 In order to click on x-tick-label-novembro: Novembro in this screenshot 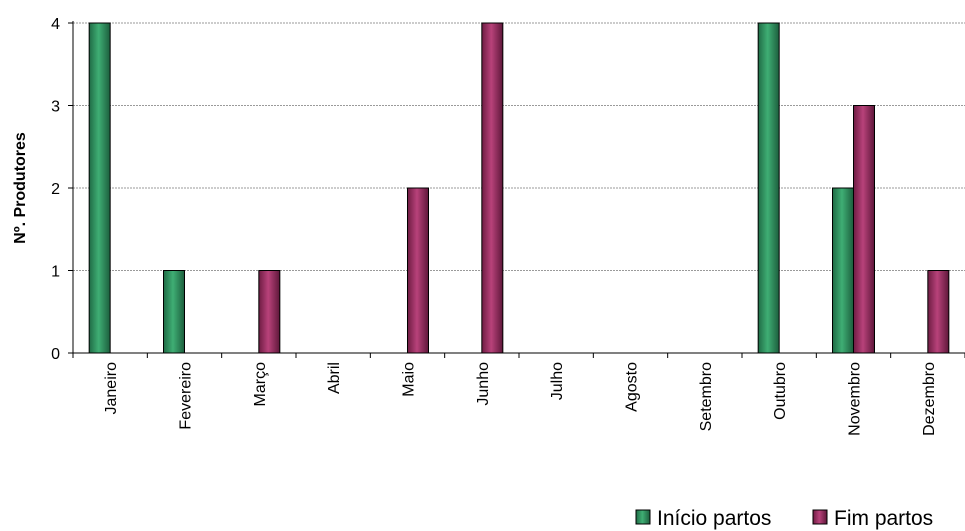, I will do `click(855, 399)`.